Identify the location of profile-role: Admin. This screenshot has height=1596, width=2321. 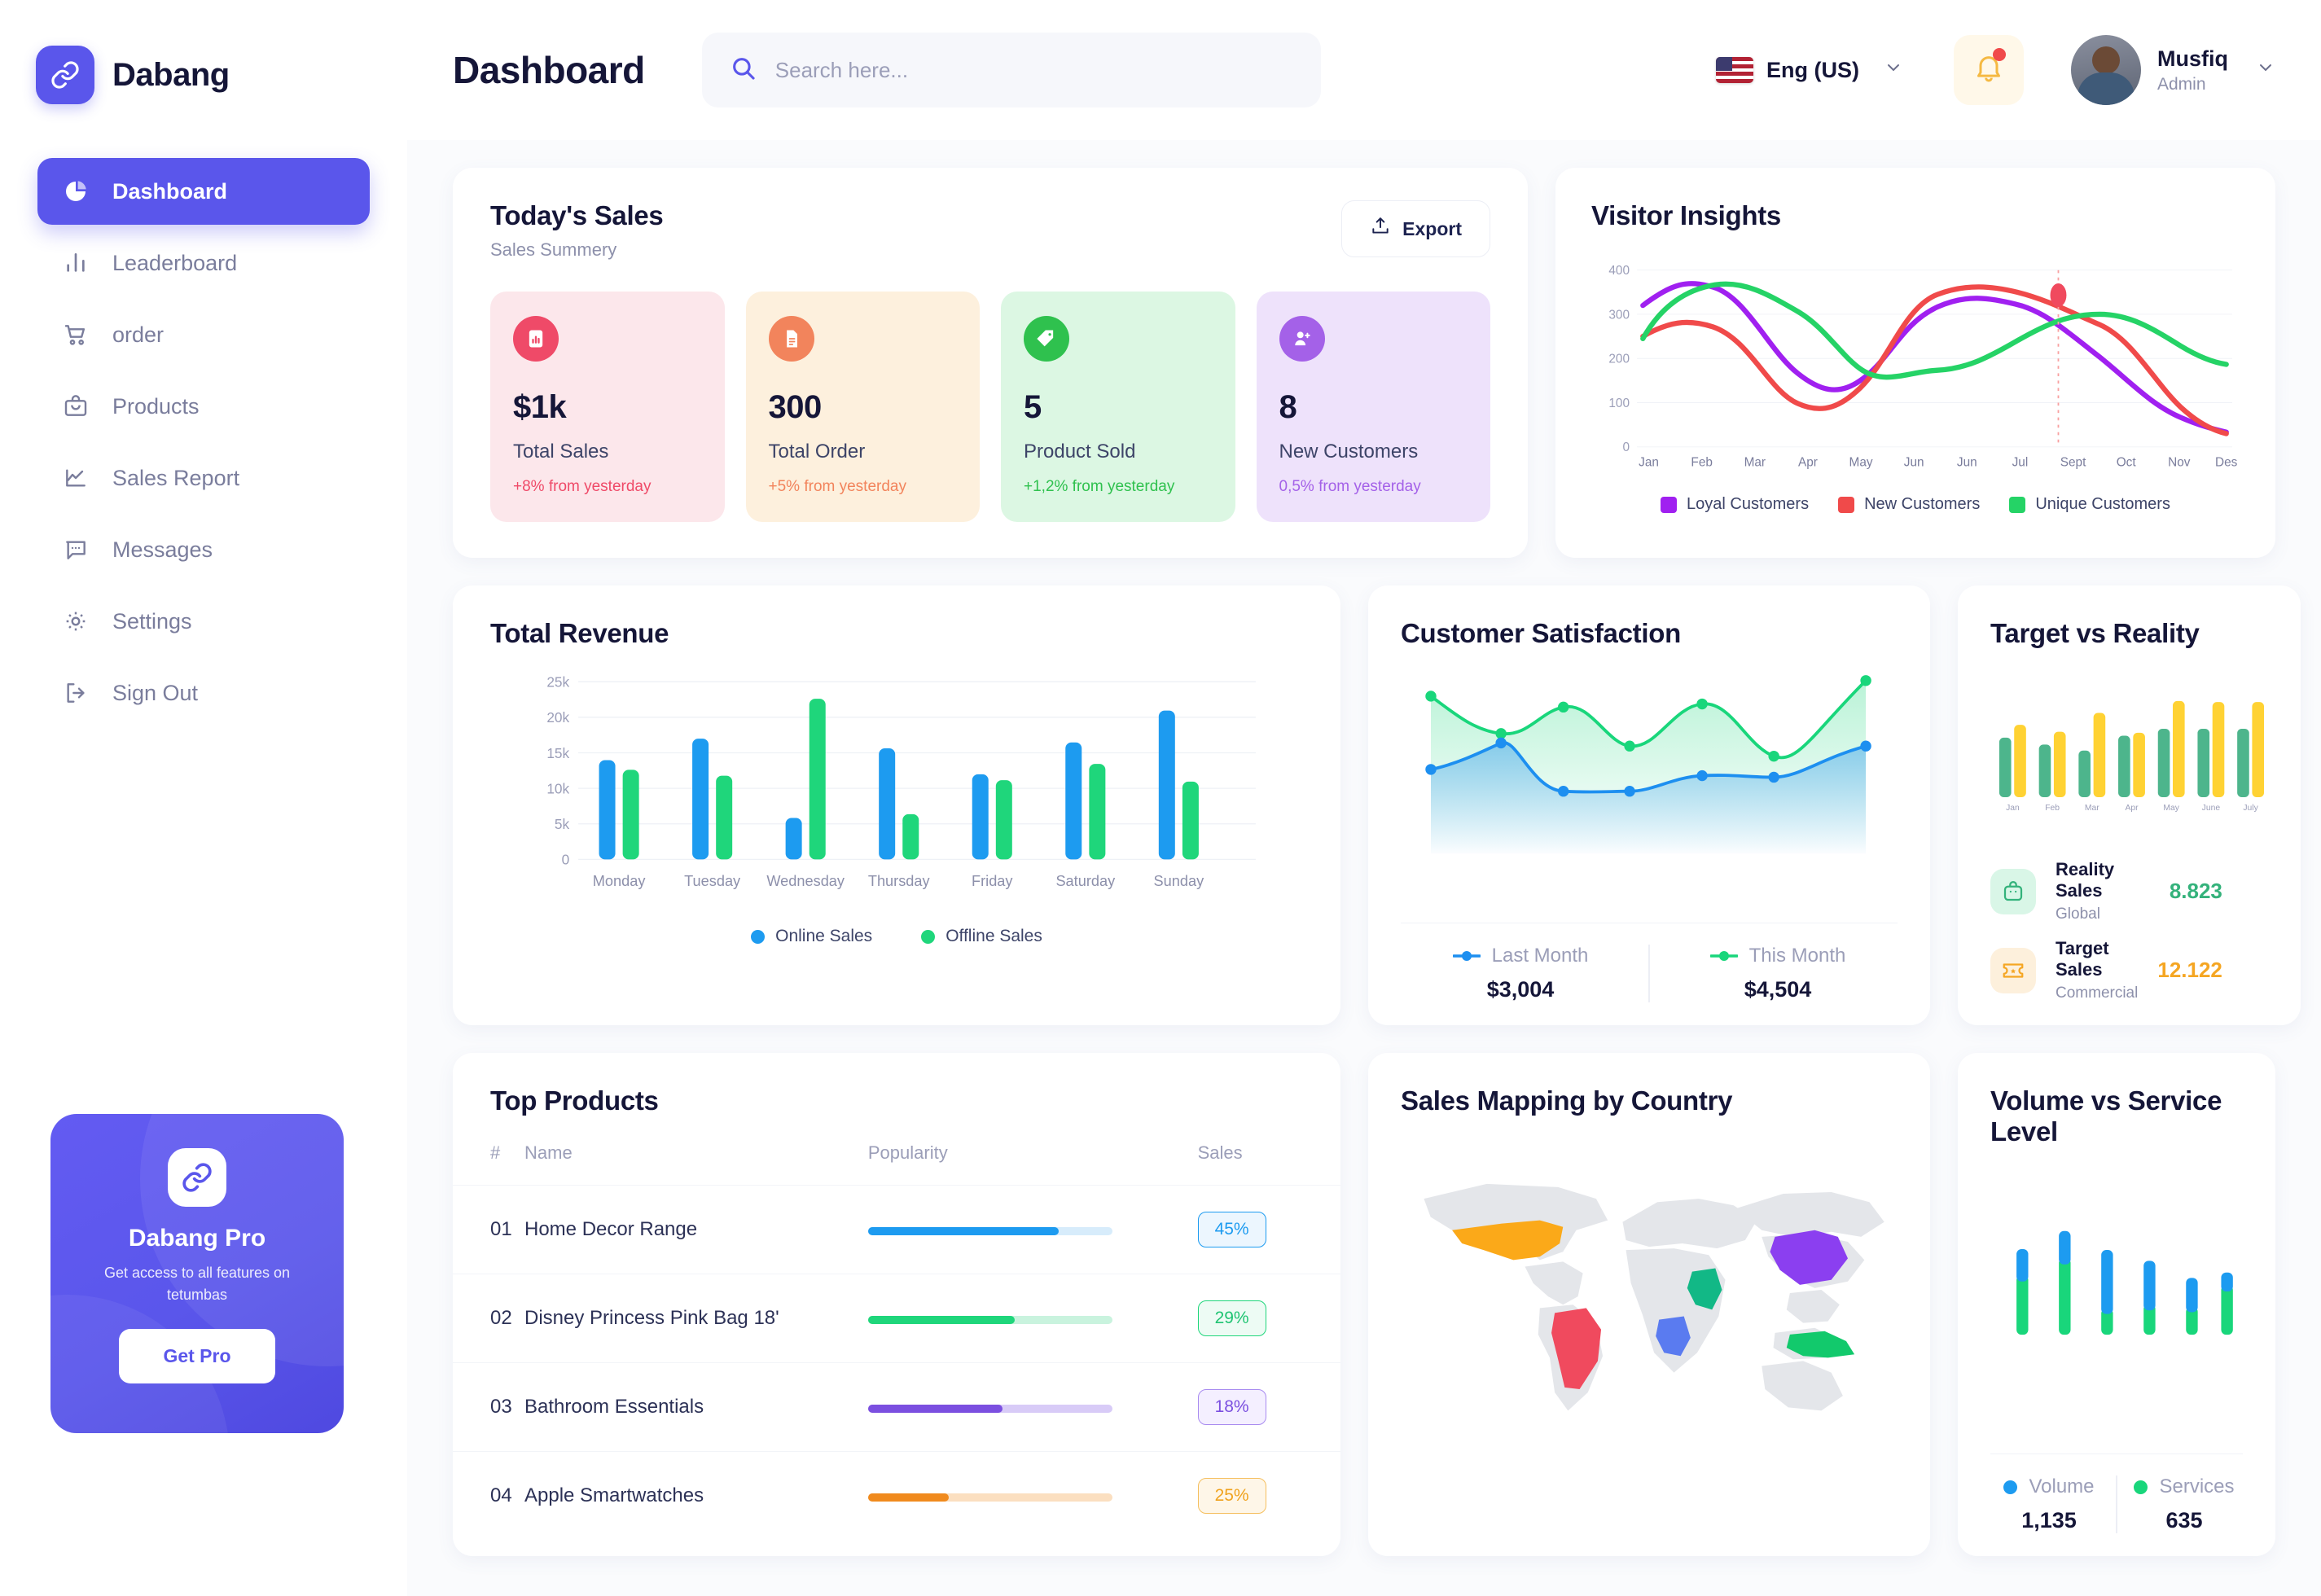
(2181, 84).